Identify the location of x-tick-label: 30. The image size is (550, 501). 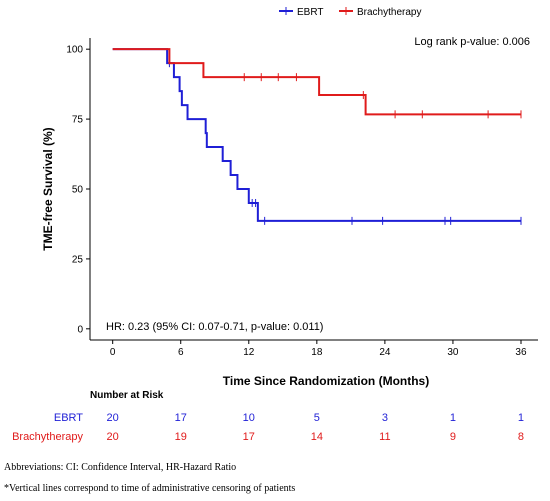
(453, 352).